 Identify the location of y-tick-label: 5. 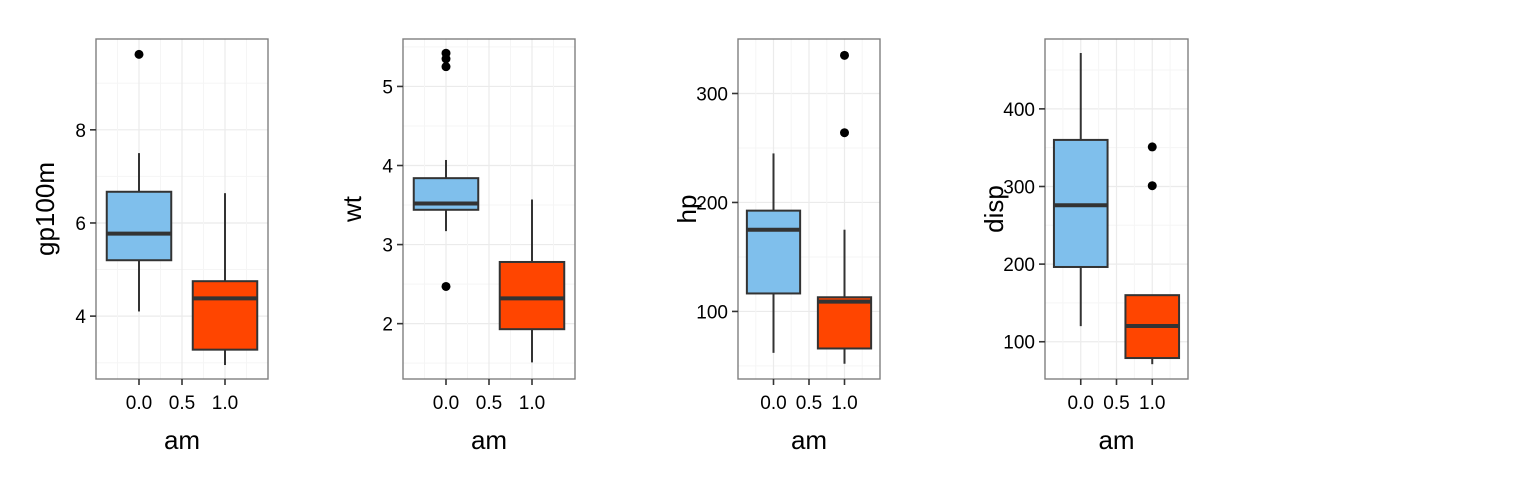
(387, 87).